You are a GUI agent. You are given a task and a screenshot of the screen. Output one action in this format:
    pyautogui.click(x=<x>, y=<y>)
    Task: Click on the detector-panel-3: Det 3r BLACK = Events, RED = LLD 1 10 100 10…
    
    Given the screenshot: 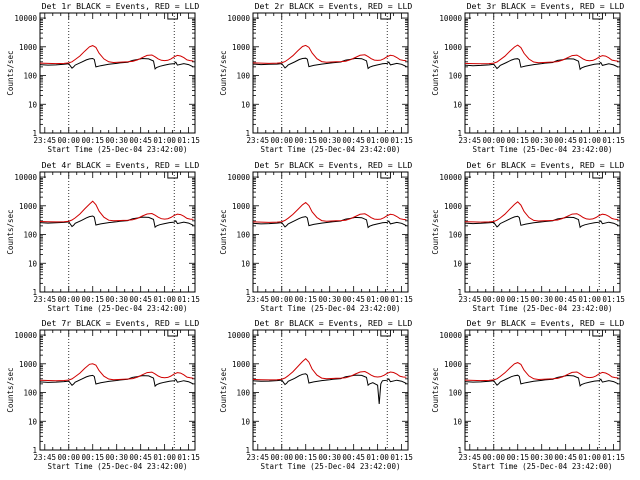 What is the action you would take?
    pyautogui.click(x=528, y=77)
    